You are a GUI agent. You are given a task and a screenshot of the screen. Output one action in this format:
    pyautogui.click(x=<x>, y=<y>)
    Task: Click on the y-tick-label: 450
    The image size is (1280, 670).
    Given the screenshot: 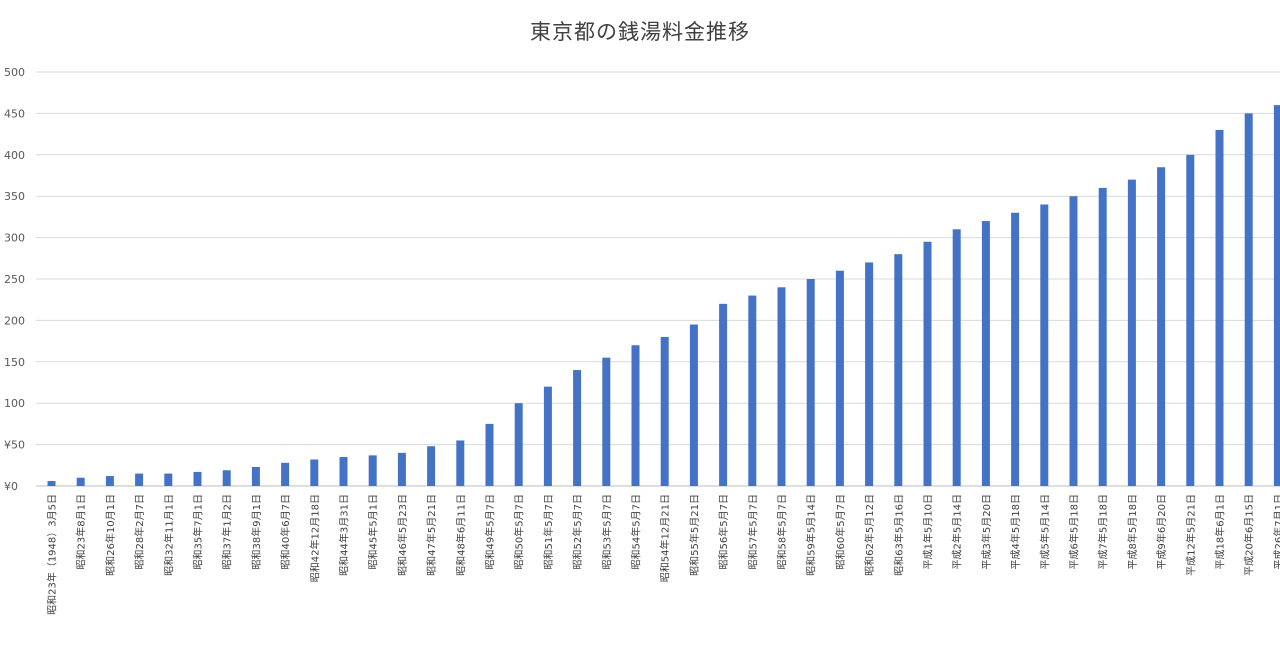 What is the action you would take?
    pyautogui.click(x=14, y=113)
    